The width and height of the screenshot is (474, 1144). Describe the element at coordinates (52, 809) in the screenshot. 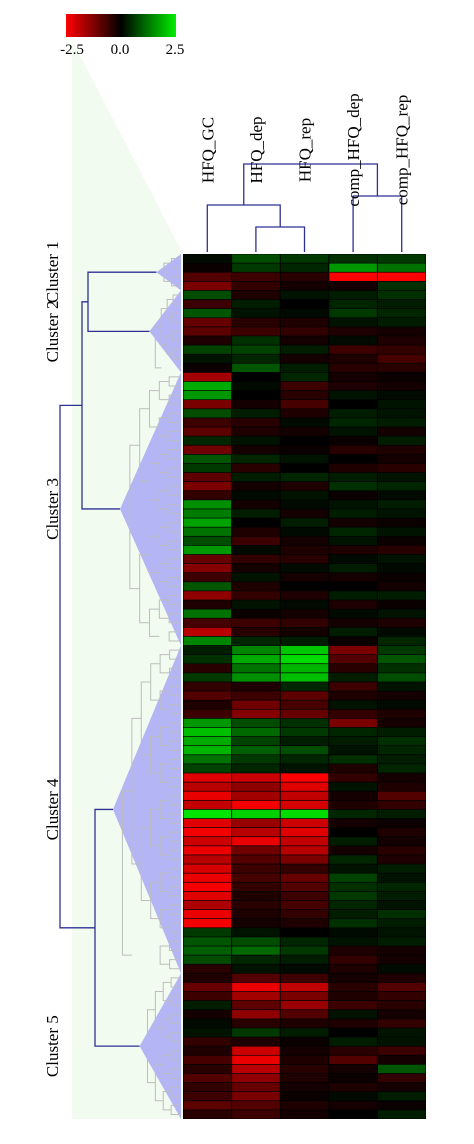

I see `cluster-label: Cluster 4` at that location.